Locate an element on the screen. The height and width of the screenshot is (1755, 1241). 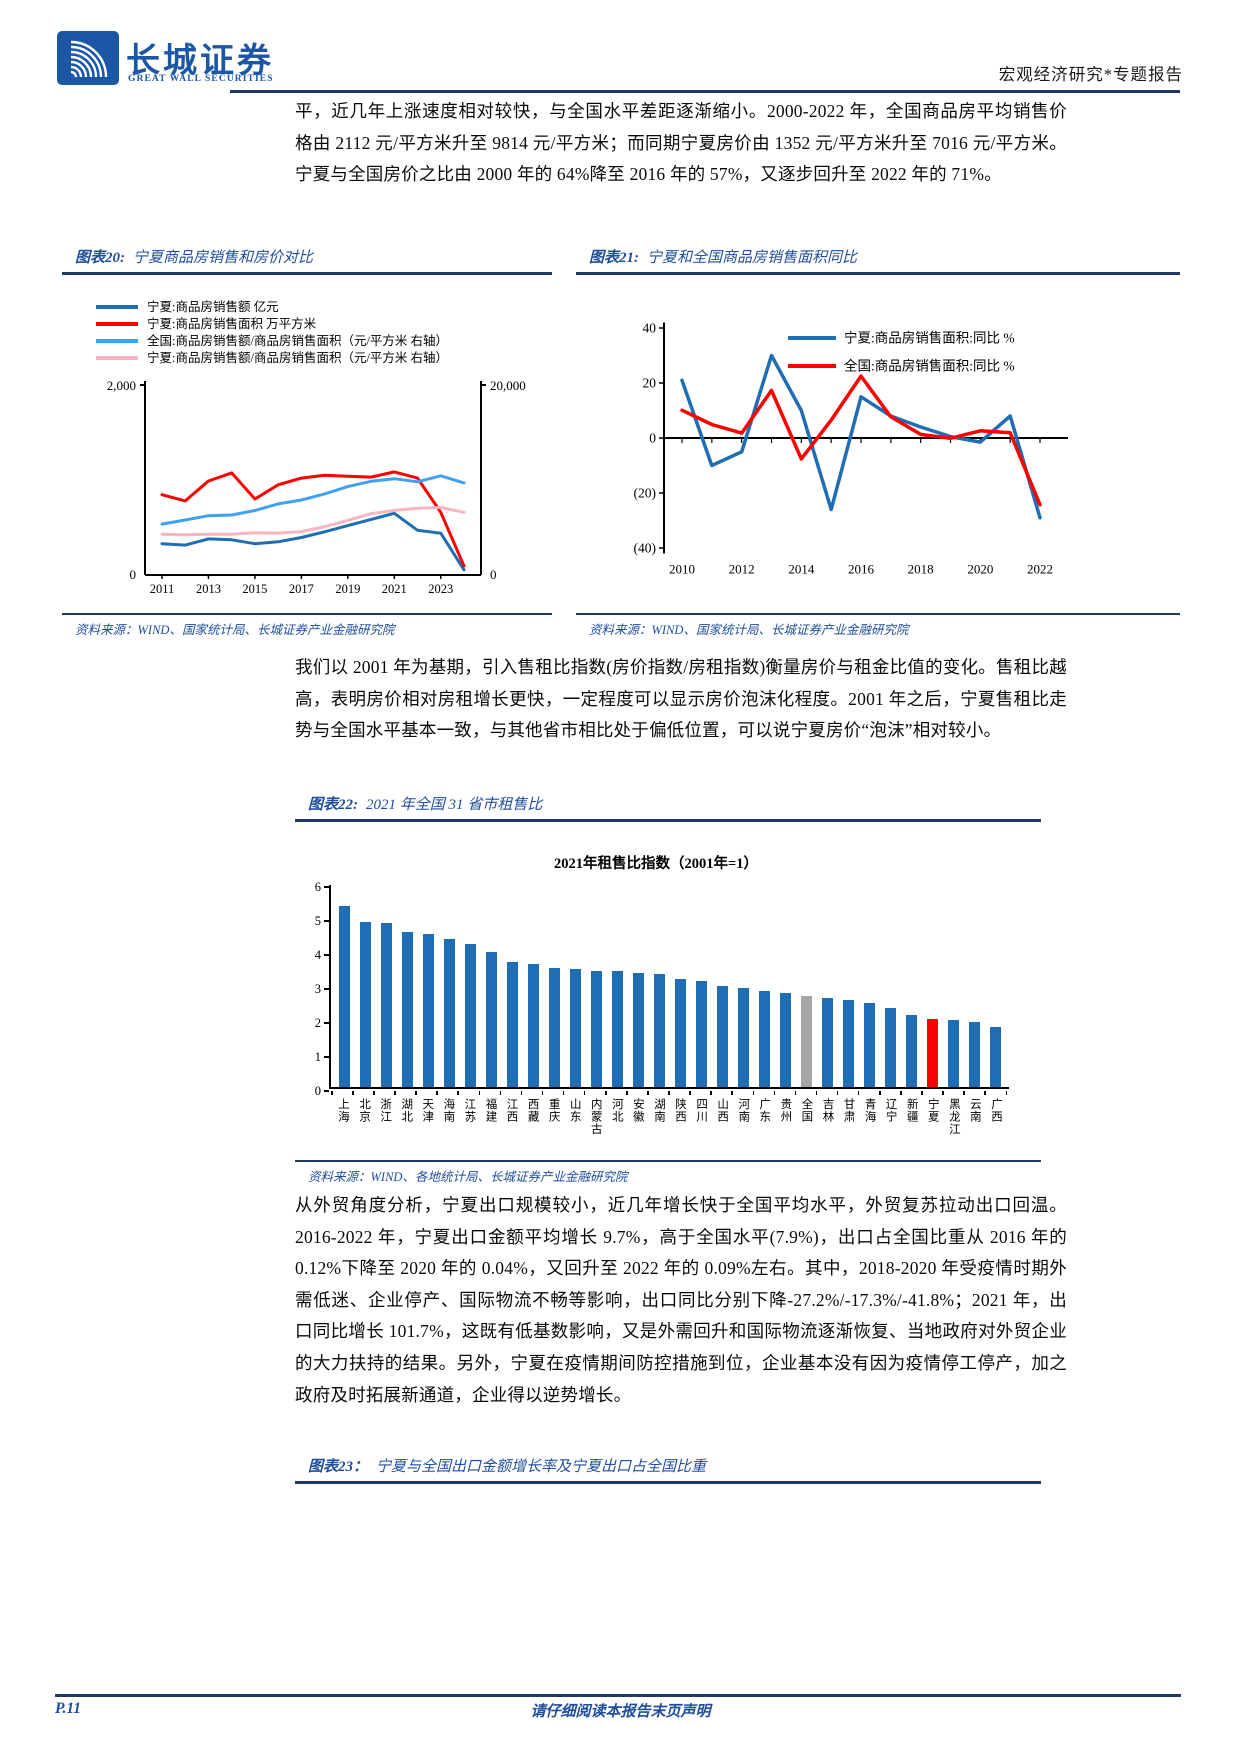
svg-text: 2013 is located at coordinates (208, 589).